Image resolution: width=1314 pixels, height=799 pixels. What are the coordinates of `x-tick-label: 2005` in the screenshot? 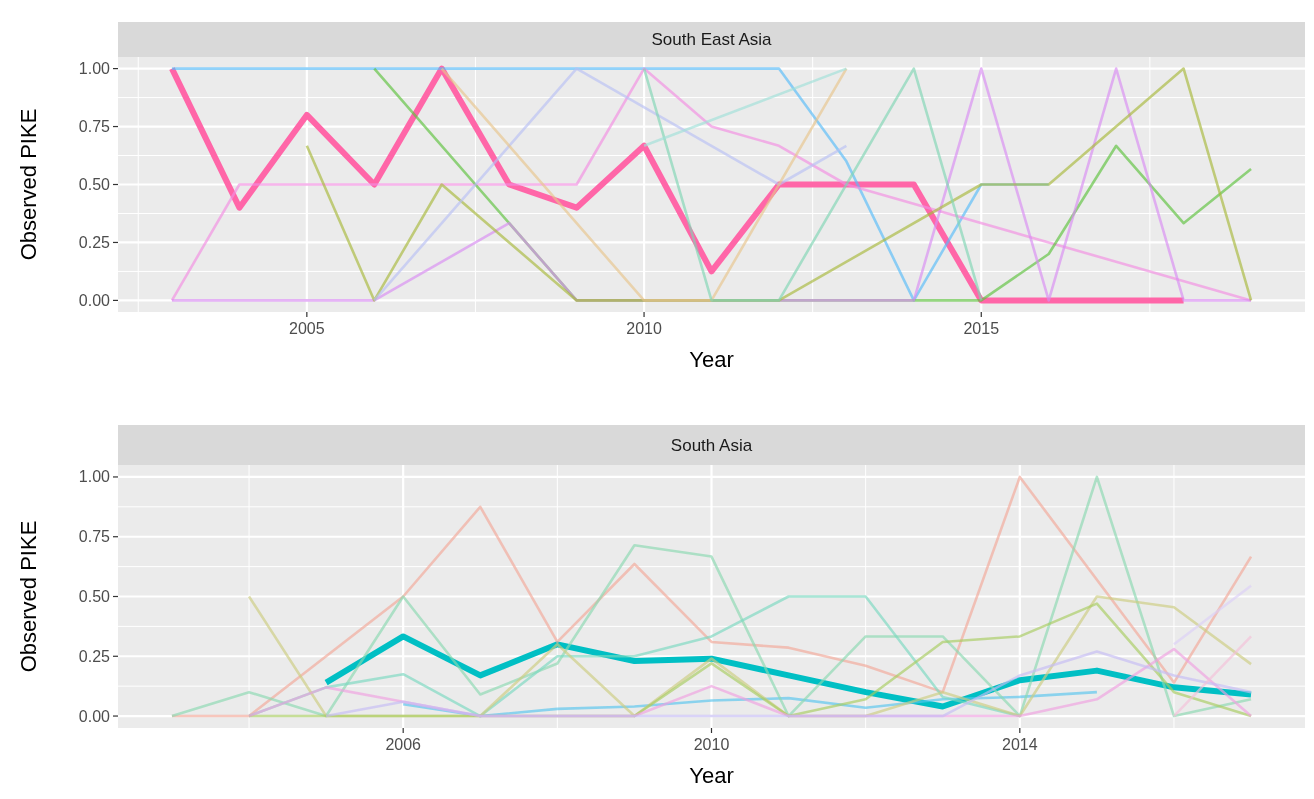 It's located at (307, 328).